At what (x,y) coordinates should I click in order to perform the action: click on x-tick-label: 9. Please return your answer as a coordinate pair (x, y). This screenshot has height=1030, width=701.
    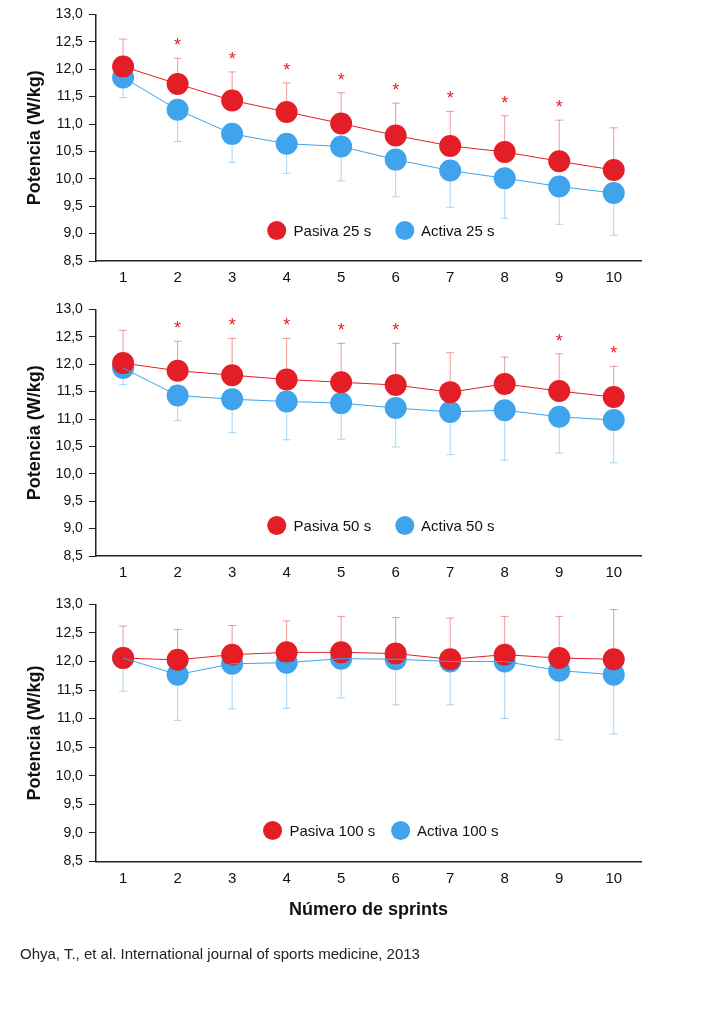
    Looking at the image, I should click on (559, 277).